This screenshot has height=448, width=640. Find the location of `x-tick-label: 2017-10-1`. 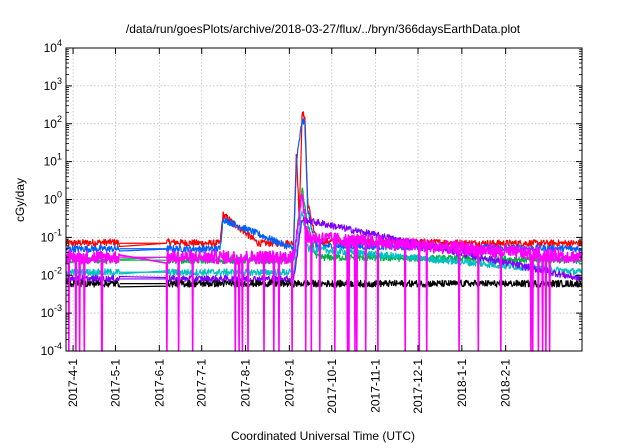

x-tick-label: 2017-10-1 is located at coordinates (332, 386).